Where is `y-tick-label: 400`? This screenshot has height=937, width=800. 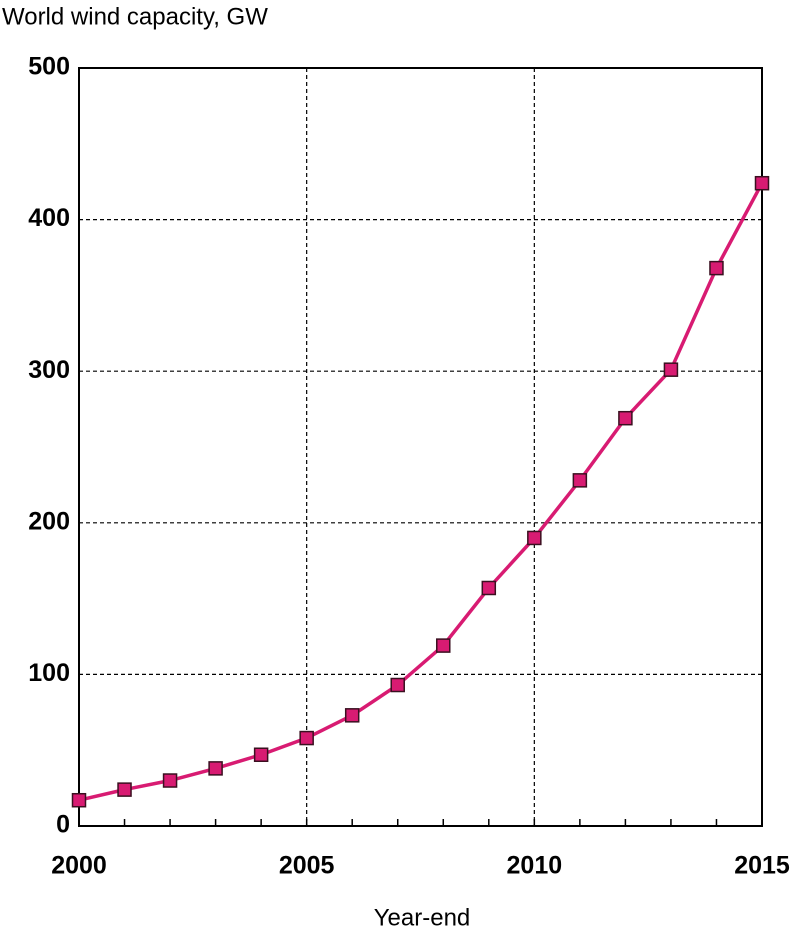 y-tick-label: 400 is located at coordinates (49, 218).